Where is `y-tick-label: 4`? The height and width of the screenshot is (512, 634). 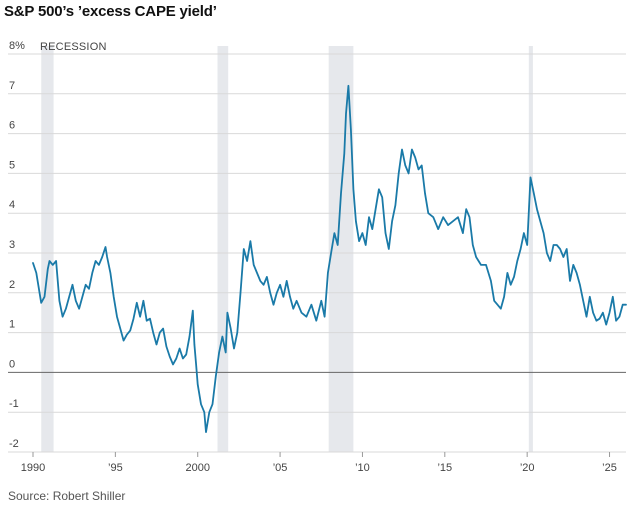
y-tick-label: 4 is located at coordinates (12, 205).